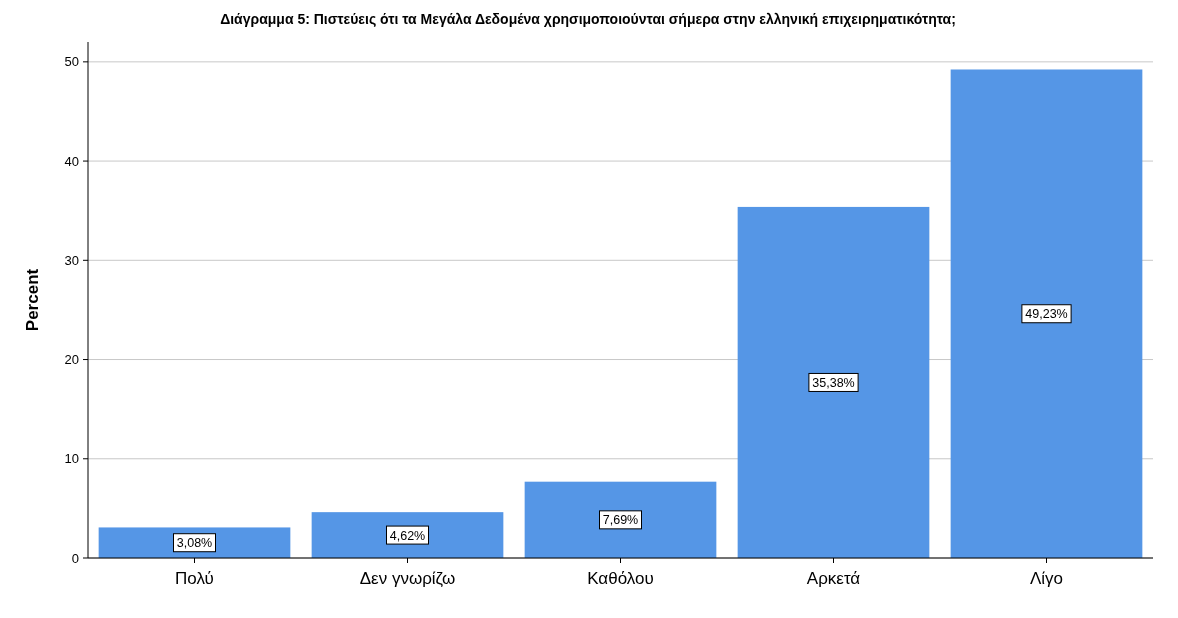  What do you see at coordinates (71, 360) in the screenshot?
I see `y-tick-label: 20` at bounding box center [71, 360].